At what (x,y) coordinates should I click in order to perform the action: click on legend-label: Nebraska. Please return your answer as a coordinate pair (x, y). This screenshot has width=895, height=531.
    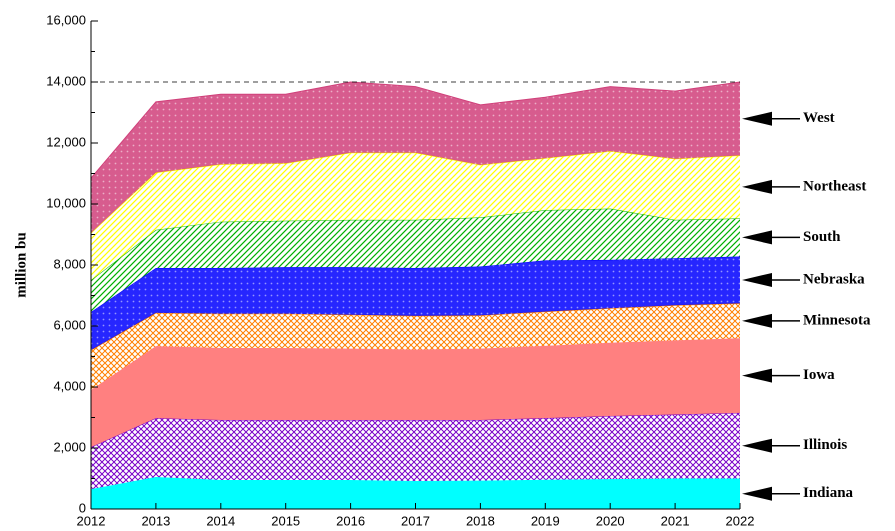
    Looking at the image, I should click on (834, 279).